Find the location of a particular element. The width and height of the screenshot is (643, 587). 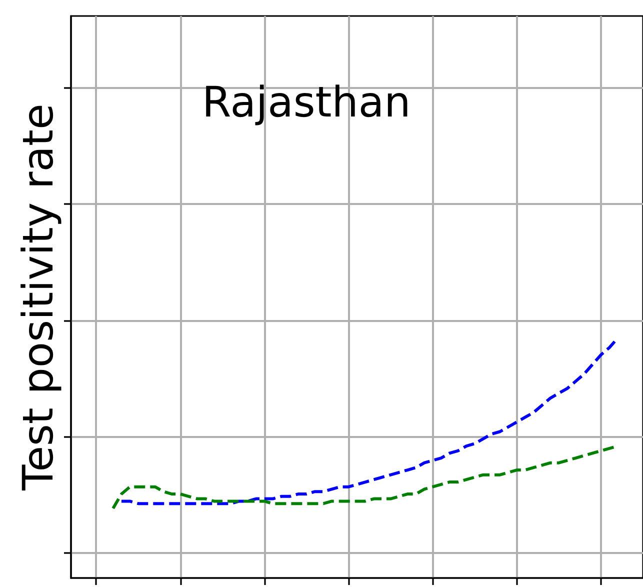

chart-title: Rajasthan is located at coordinates (306, 102).